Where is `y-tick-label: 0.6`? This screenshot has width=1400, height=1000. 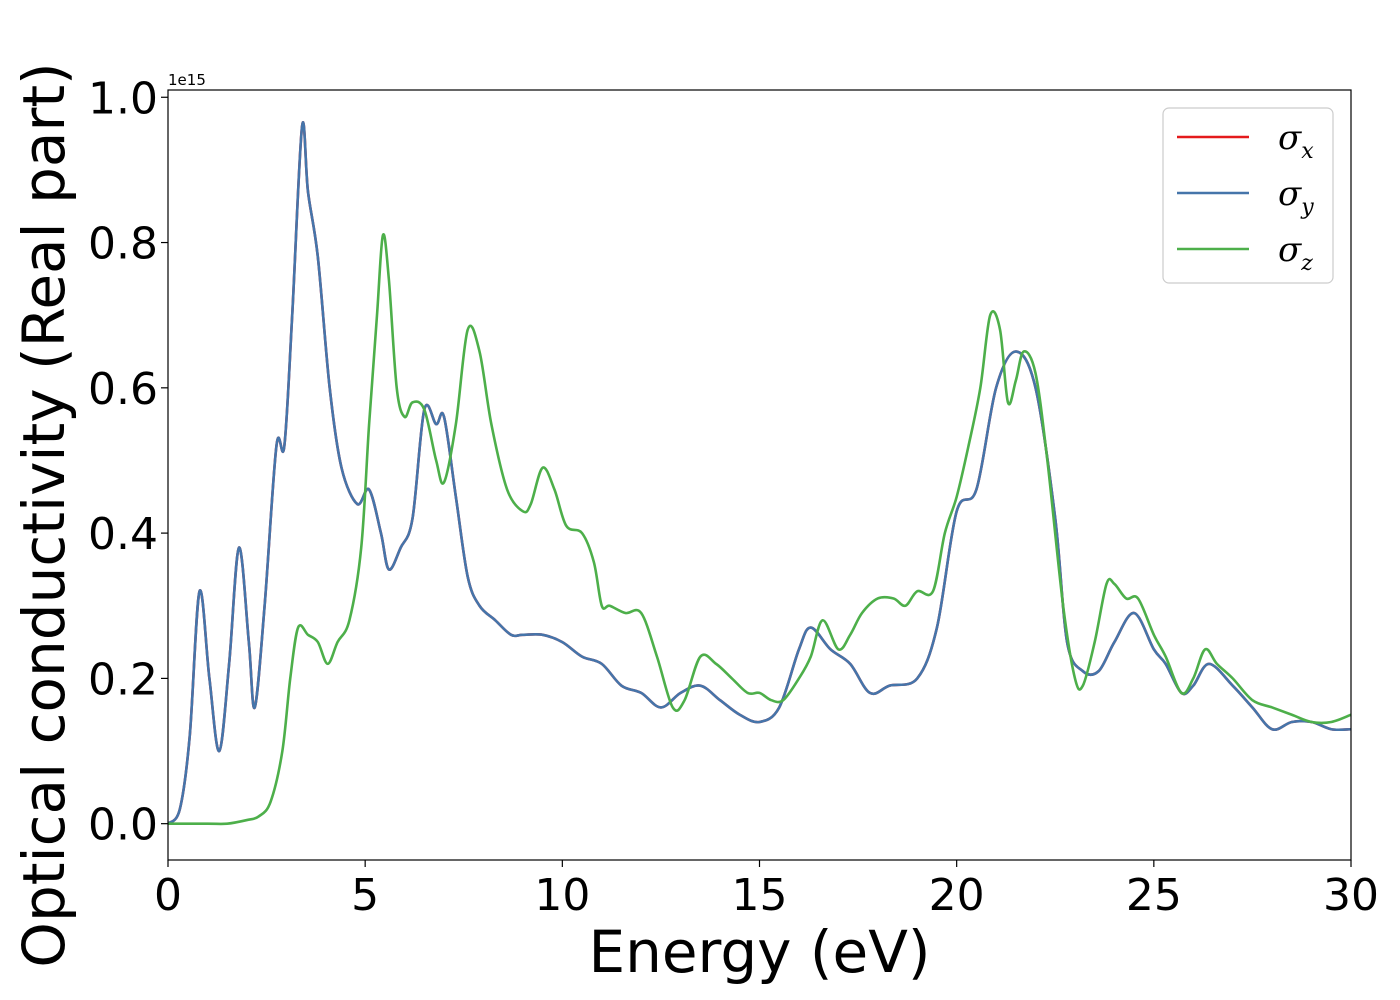
y-tick-label: 0.6 is located at coordinates (123, 389).